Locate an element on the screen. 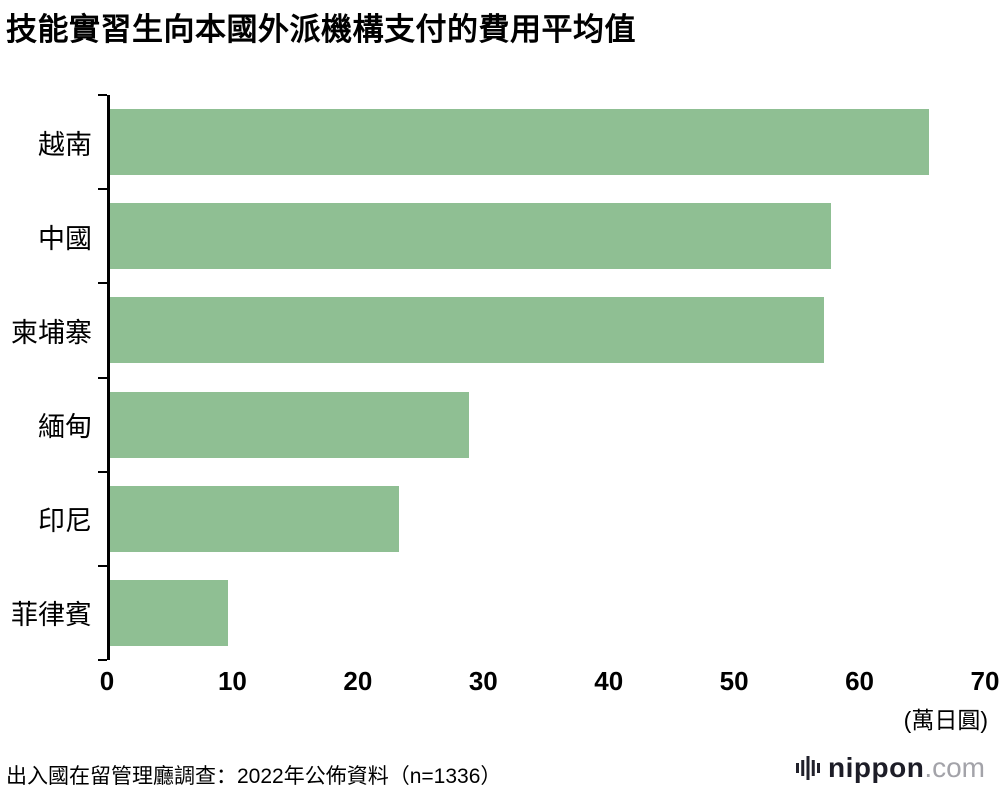 This screenshot has width=1000, height=796. logo-name: nippon is located at coordinates (876, 767).